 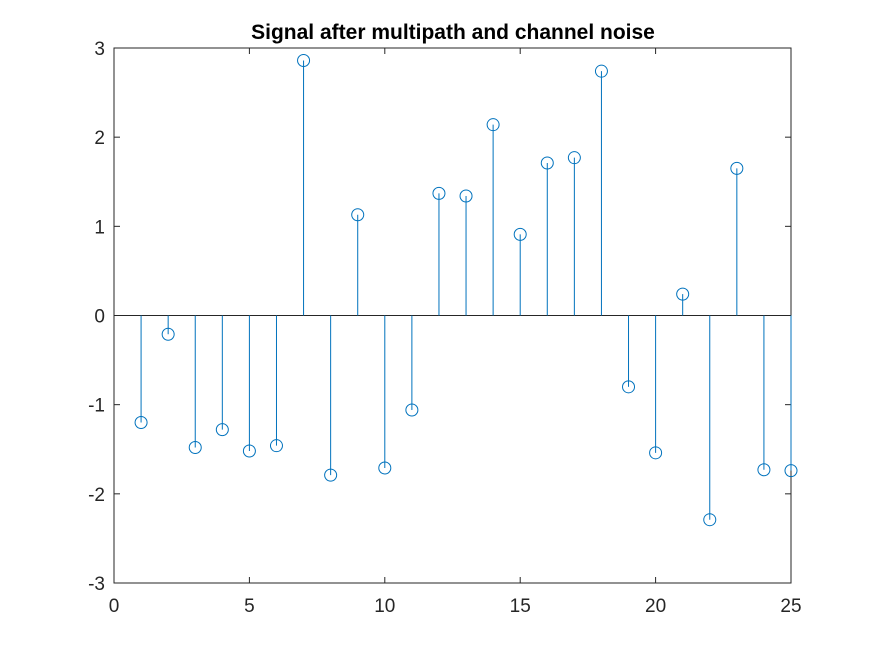 I want to click on x-tick-label: 0, so click(x=114, y=606).